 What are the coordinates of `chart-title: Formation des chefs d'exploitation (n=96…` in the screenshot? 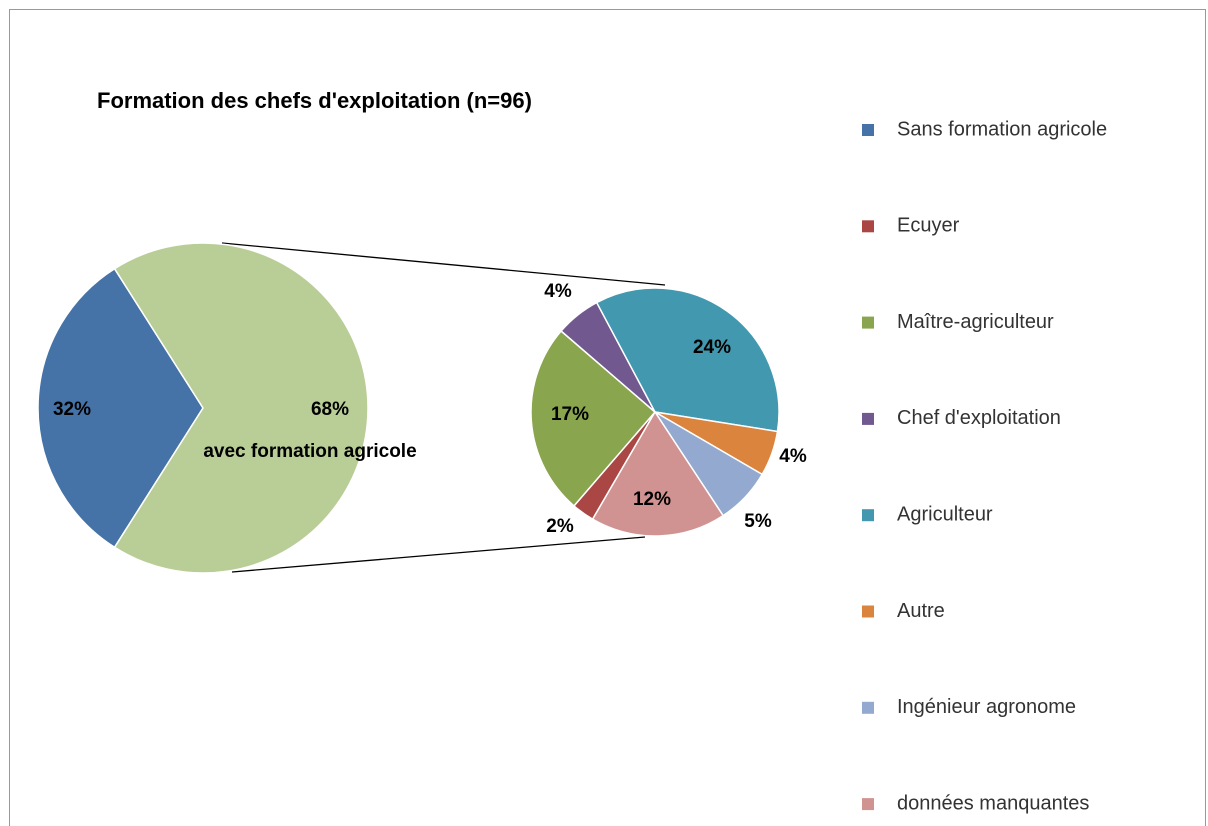 It's located at (314, 100).